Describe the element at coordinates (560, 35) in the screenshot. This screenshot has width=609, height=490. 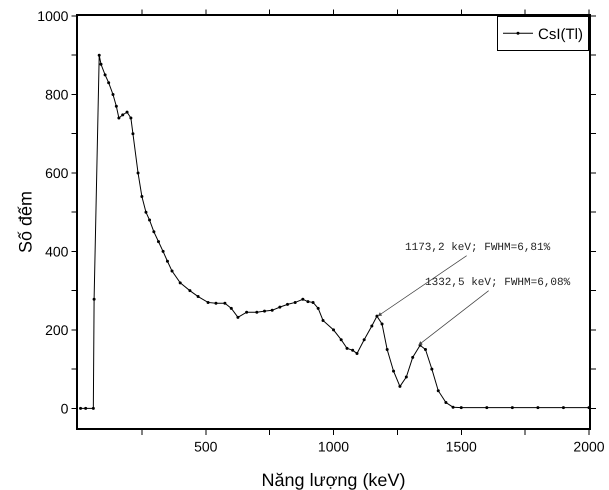
I see `legend-label: CsI(Tl)` at that location.